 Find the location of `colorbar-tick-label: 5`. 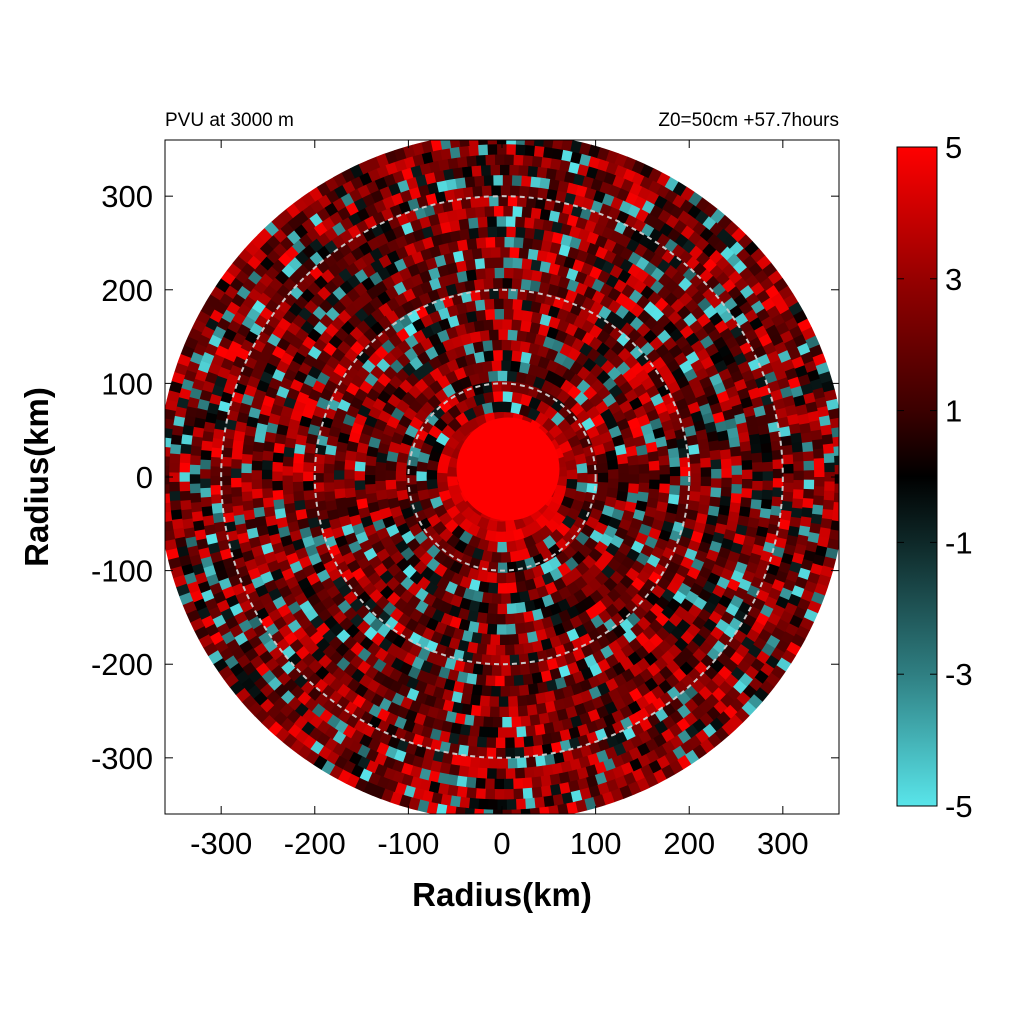

colorbar-tick-label: 5 is located at coordinates (953, 147).